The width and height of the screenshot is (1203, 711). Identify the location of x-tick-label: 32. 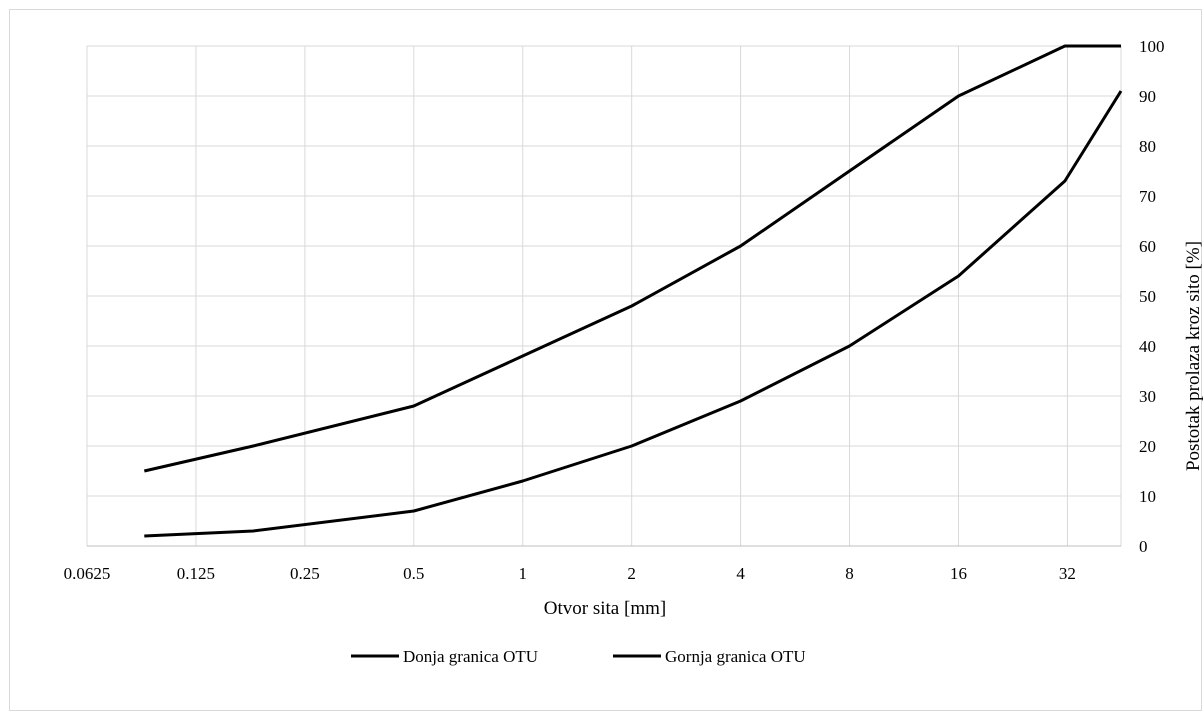
(1067, 573).